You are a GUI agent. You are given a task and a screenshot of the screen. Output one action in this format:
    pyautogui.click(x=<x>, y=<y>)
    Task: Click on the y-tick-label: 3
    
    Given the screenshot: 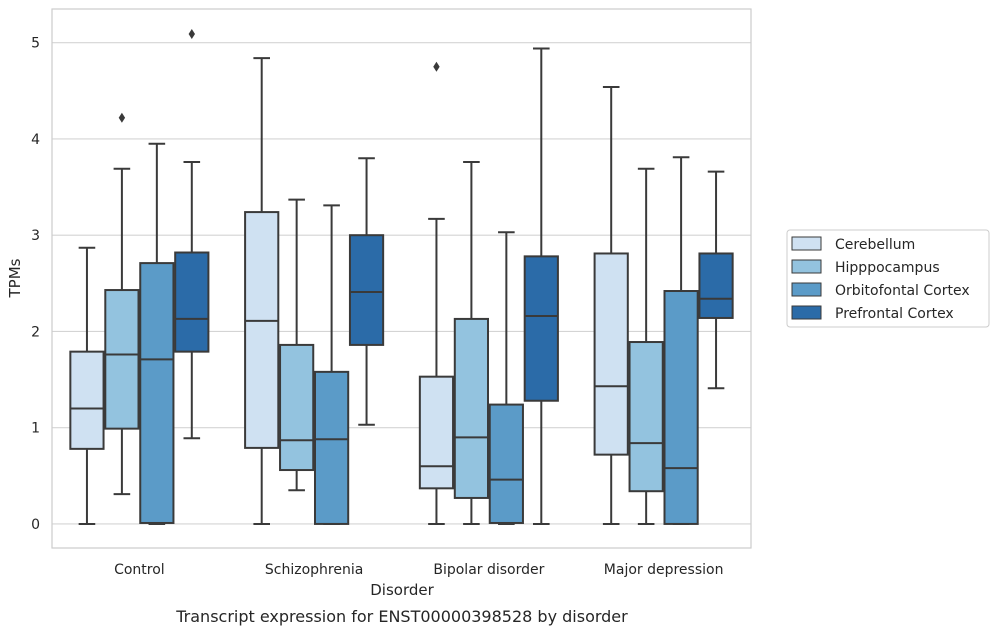 What is the action you would take?
    pyautogui.click(x=35, y=236)
    